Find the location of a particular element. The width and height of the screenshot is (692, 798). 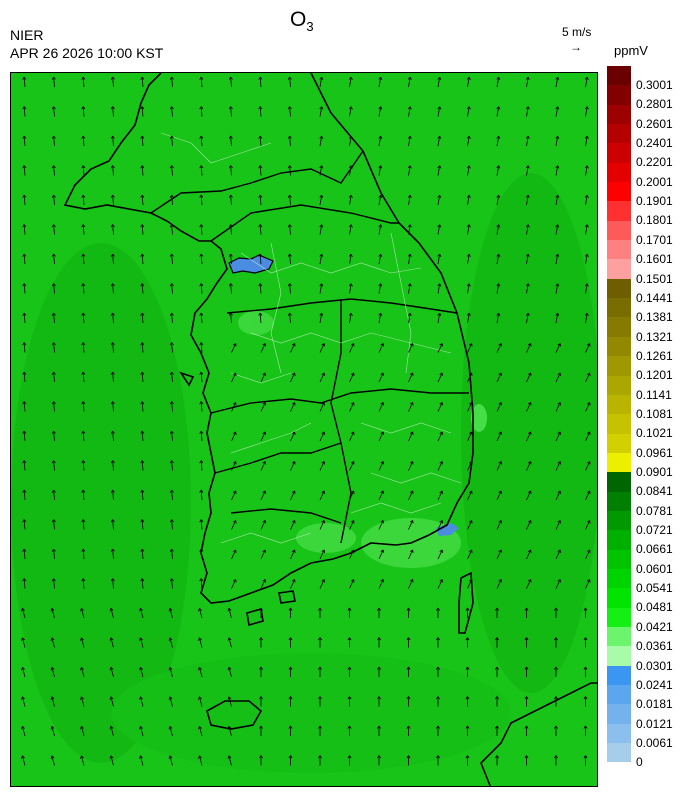

colorbar-tick-label: 0.0541 is located at coordinates (654, 588).